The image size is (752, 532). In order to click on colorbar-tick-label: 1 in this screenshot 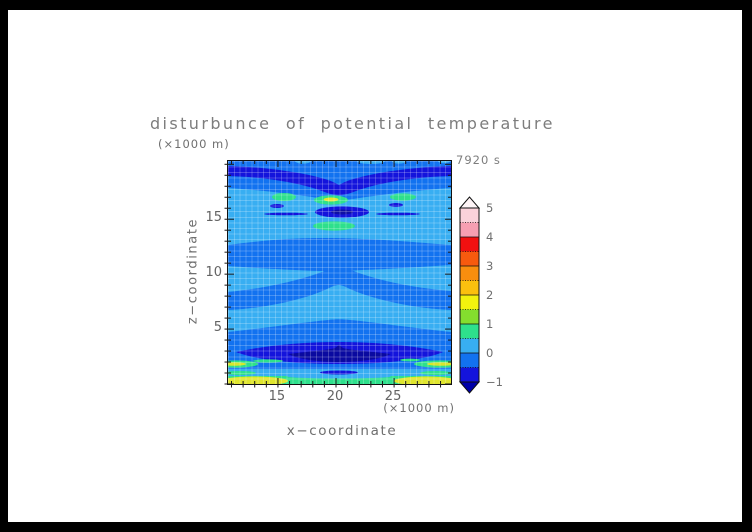, I will do `click(489, 324)`.